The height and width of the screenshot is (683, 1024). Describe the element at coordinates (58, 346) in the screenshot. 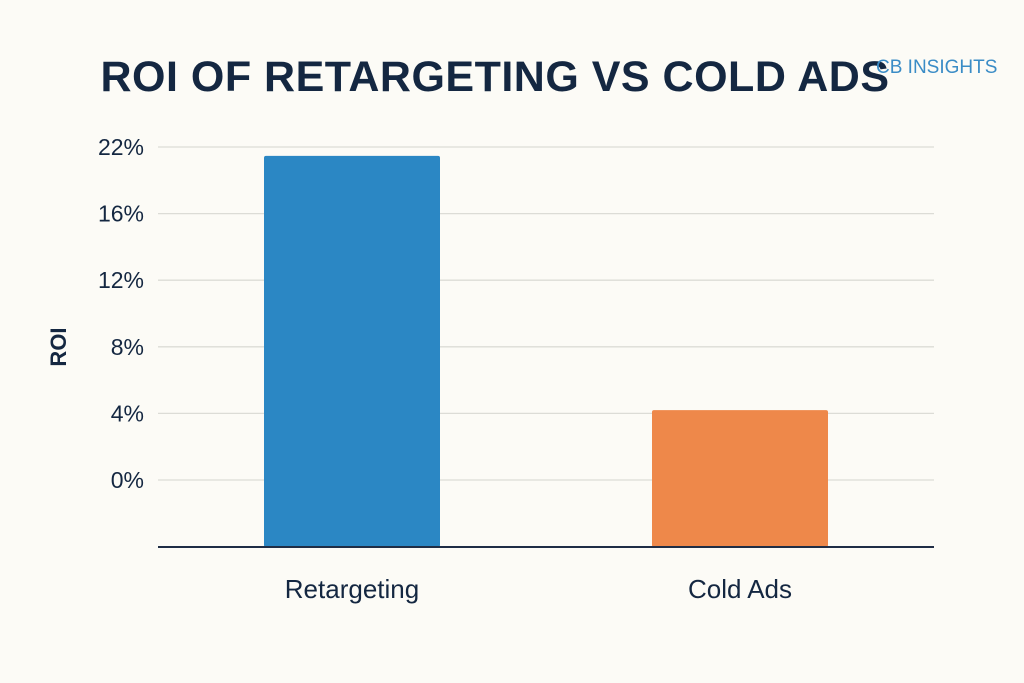

I see `y-axis-title: ROI` at that location.